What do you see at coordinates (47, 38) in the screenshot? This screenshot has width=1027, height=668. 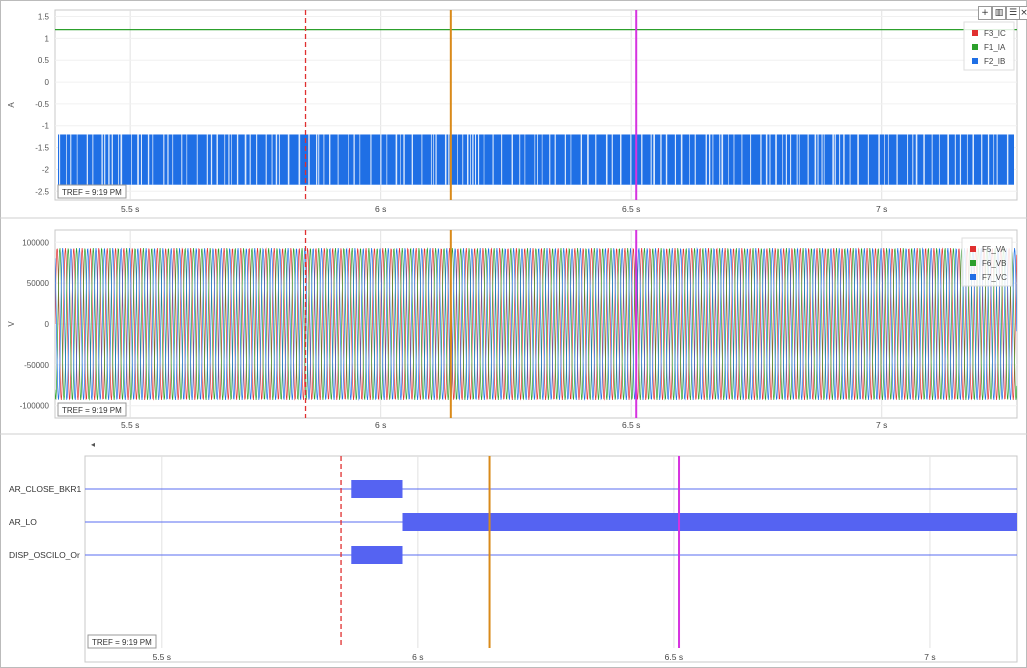 I see `y-tick-label: 1` at bounding box center [47, 38].